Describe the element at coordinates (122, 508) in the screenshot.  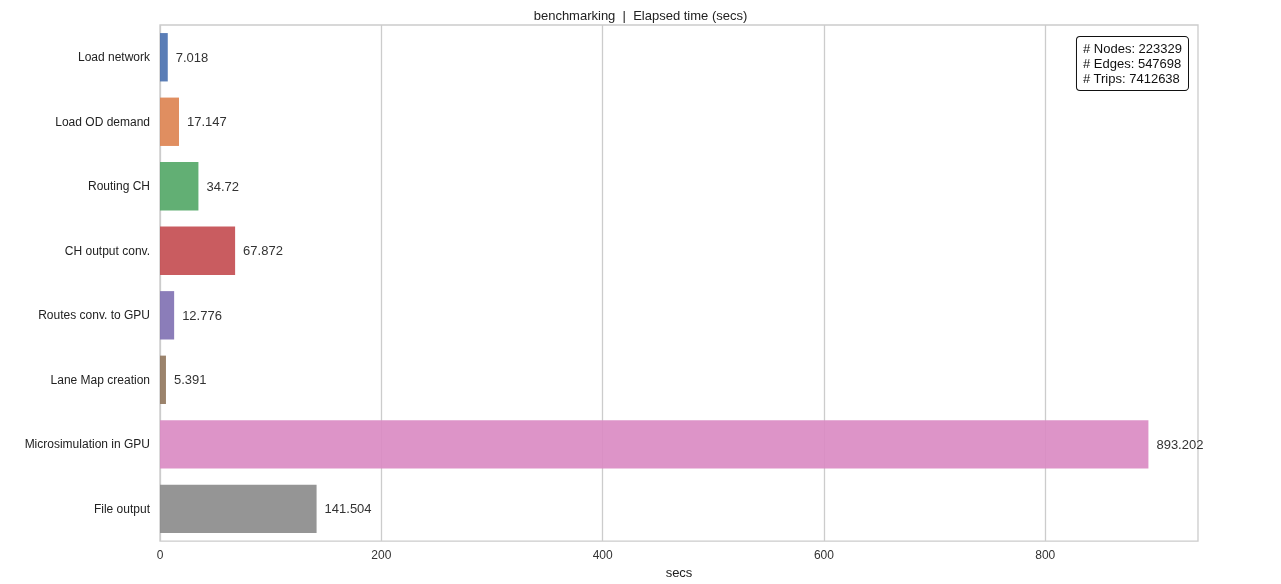
I see `y-tick-label: File output` at that location.